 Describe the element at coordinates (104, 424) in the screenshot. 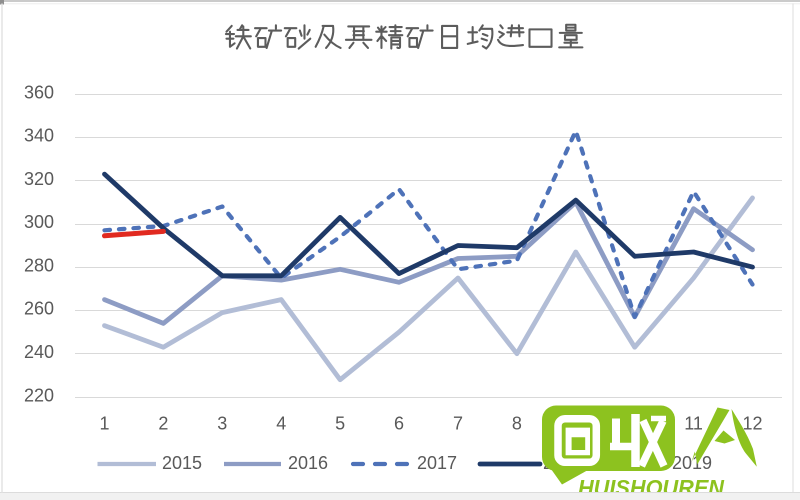

I see `svg-text: 1` at that location.